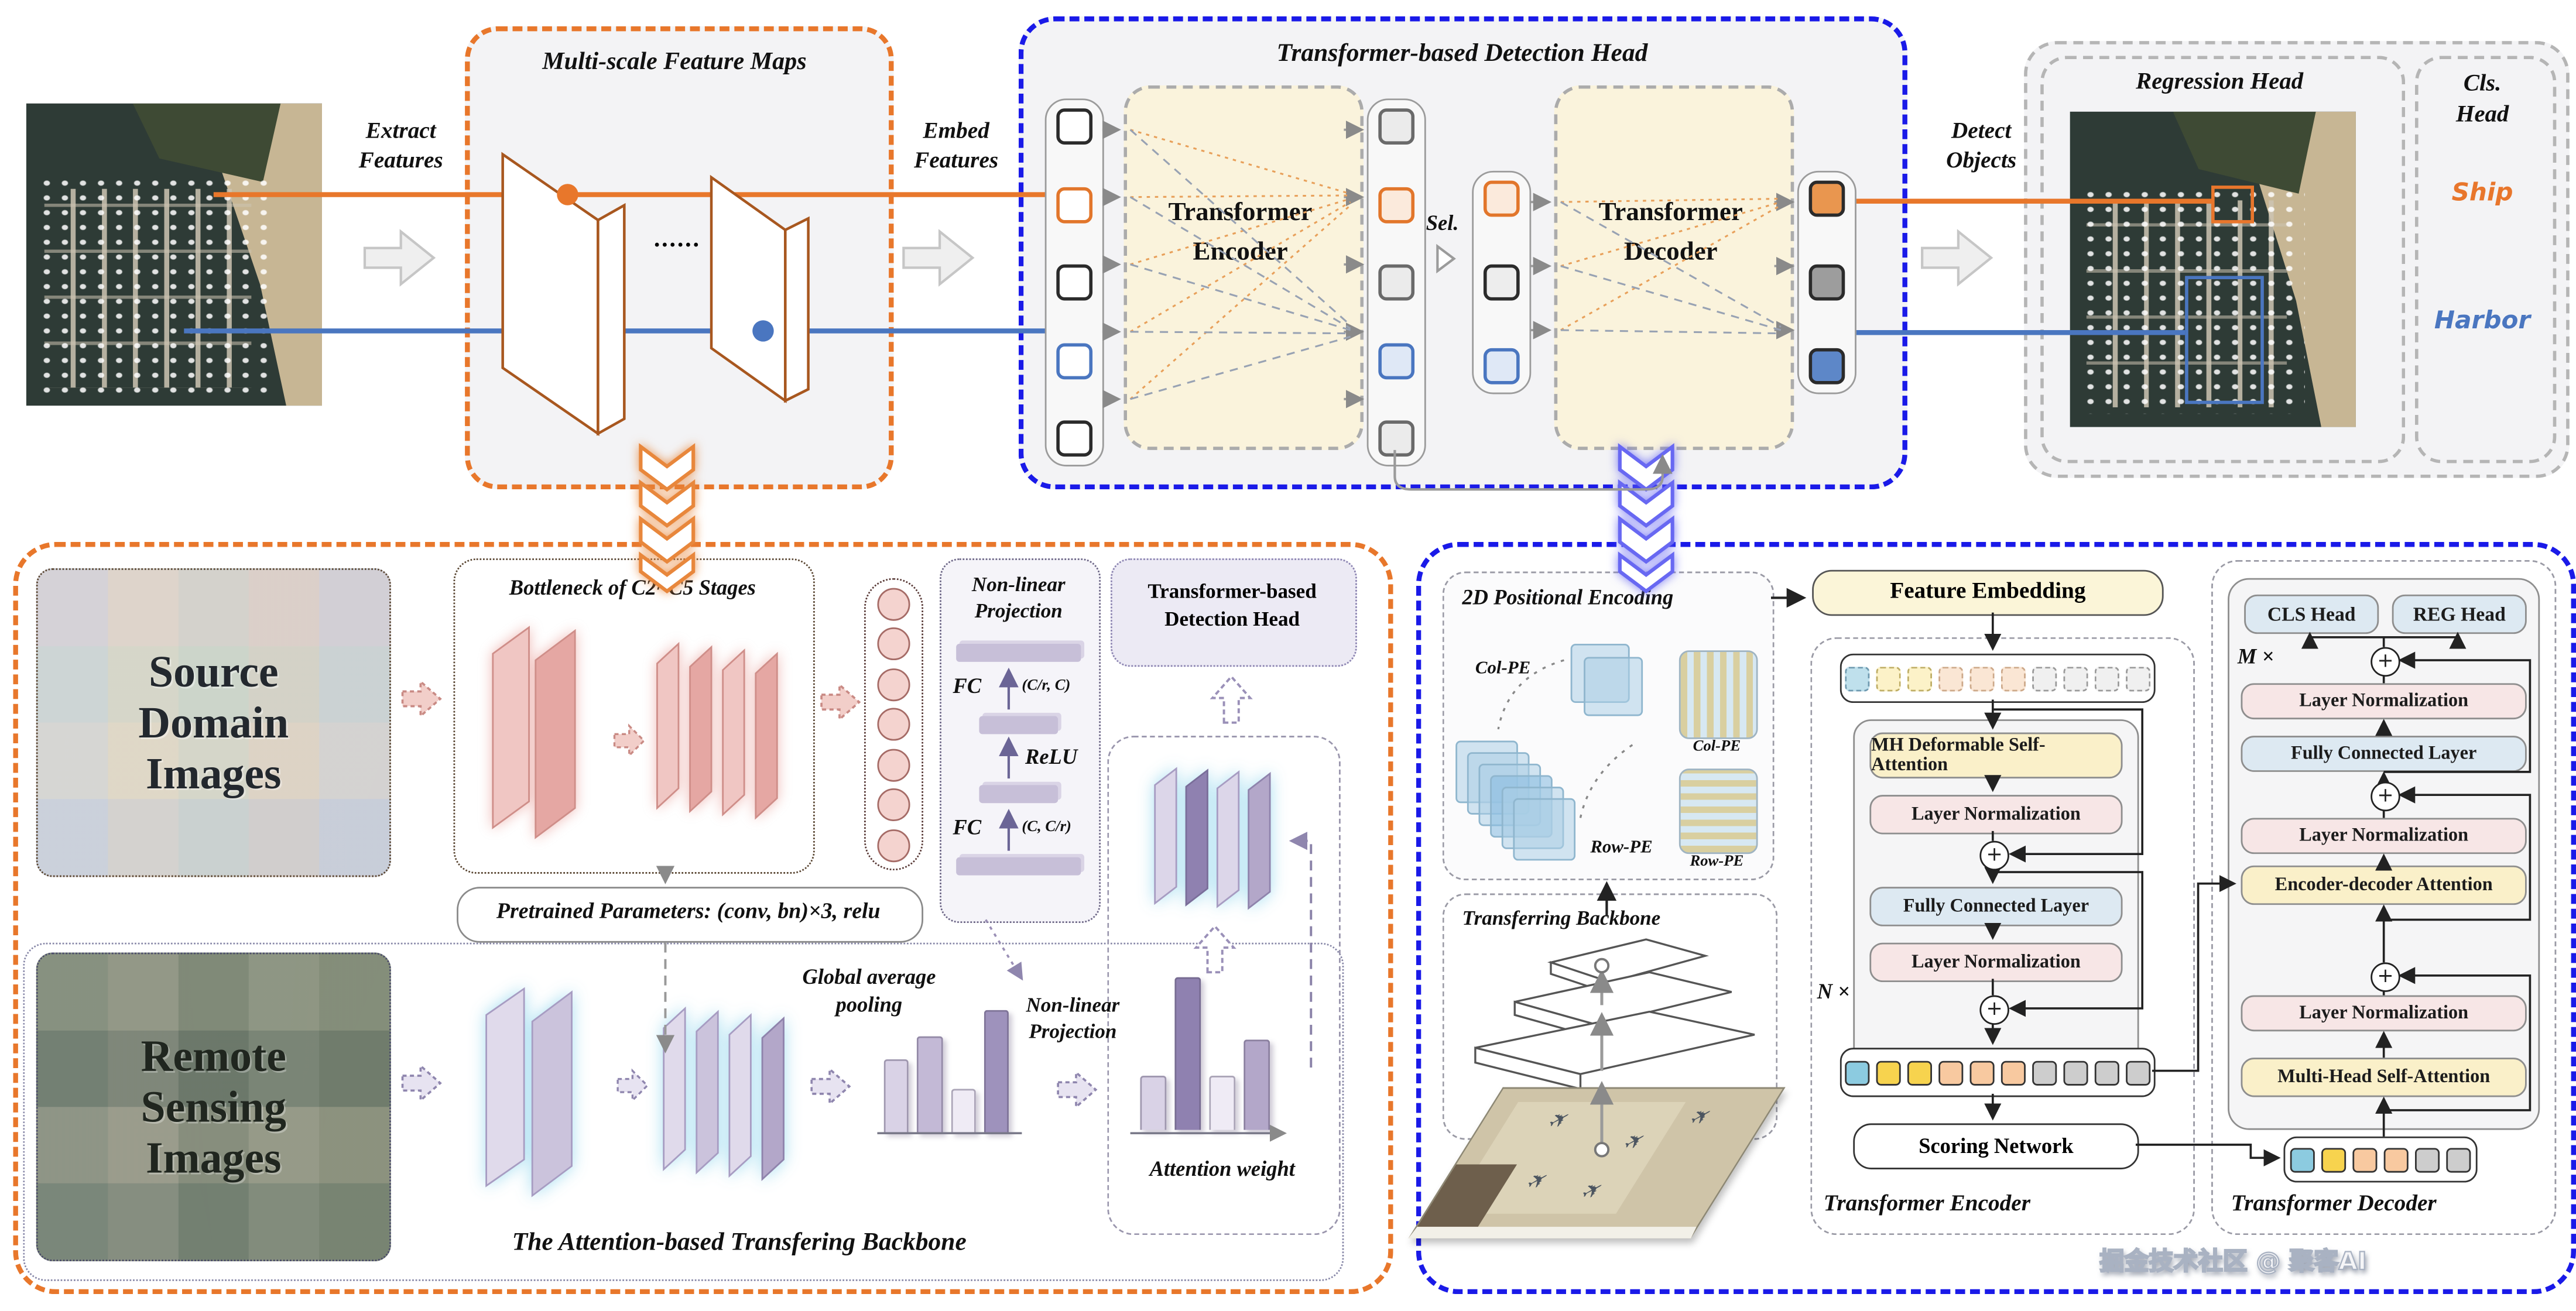 The width and height of the screenshot is (2576, 1311). Describe the element at coordinates (2482, 320) in the screenshot. I see `harbor-class-label: Harbor` at that location.